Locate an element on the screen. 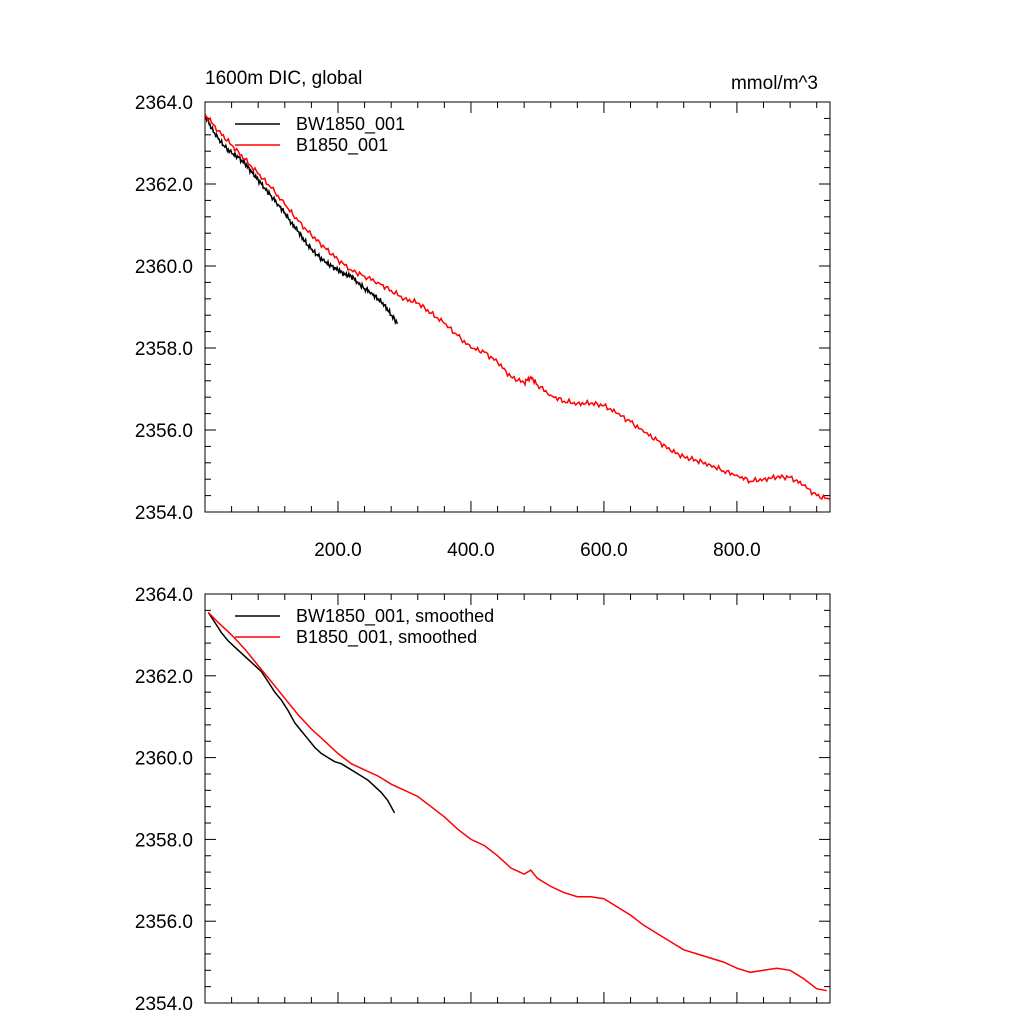 This screenshot has height=1029, width=1024. legend-label: B1850_001 is located at coordinates (342, 145).